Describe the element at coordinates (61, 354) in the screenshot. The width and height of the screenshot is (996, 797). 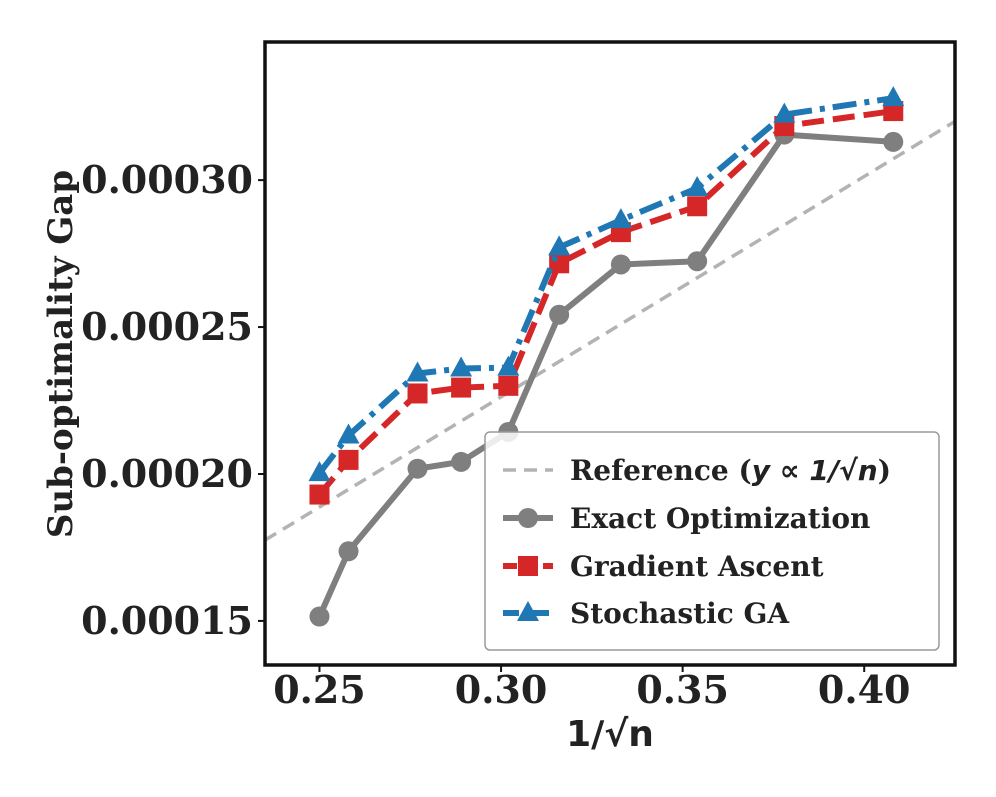
I see `y-axis-label: Sub-optimality Gap` at that location.